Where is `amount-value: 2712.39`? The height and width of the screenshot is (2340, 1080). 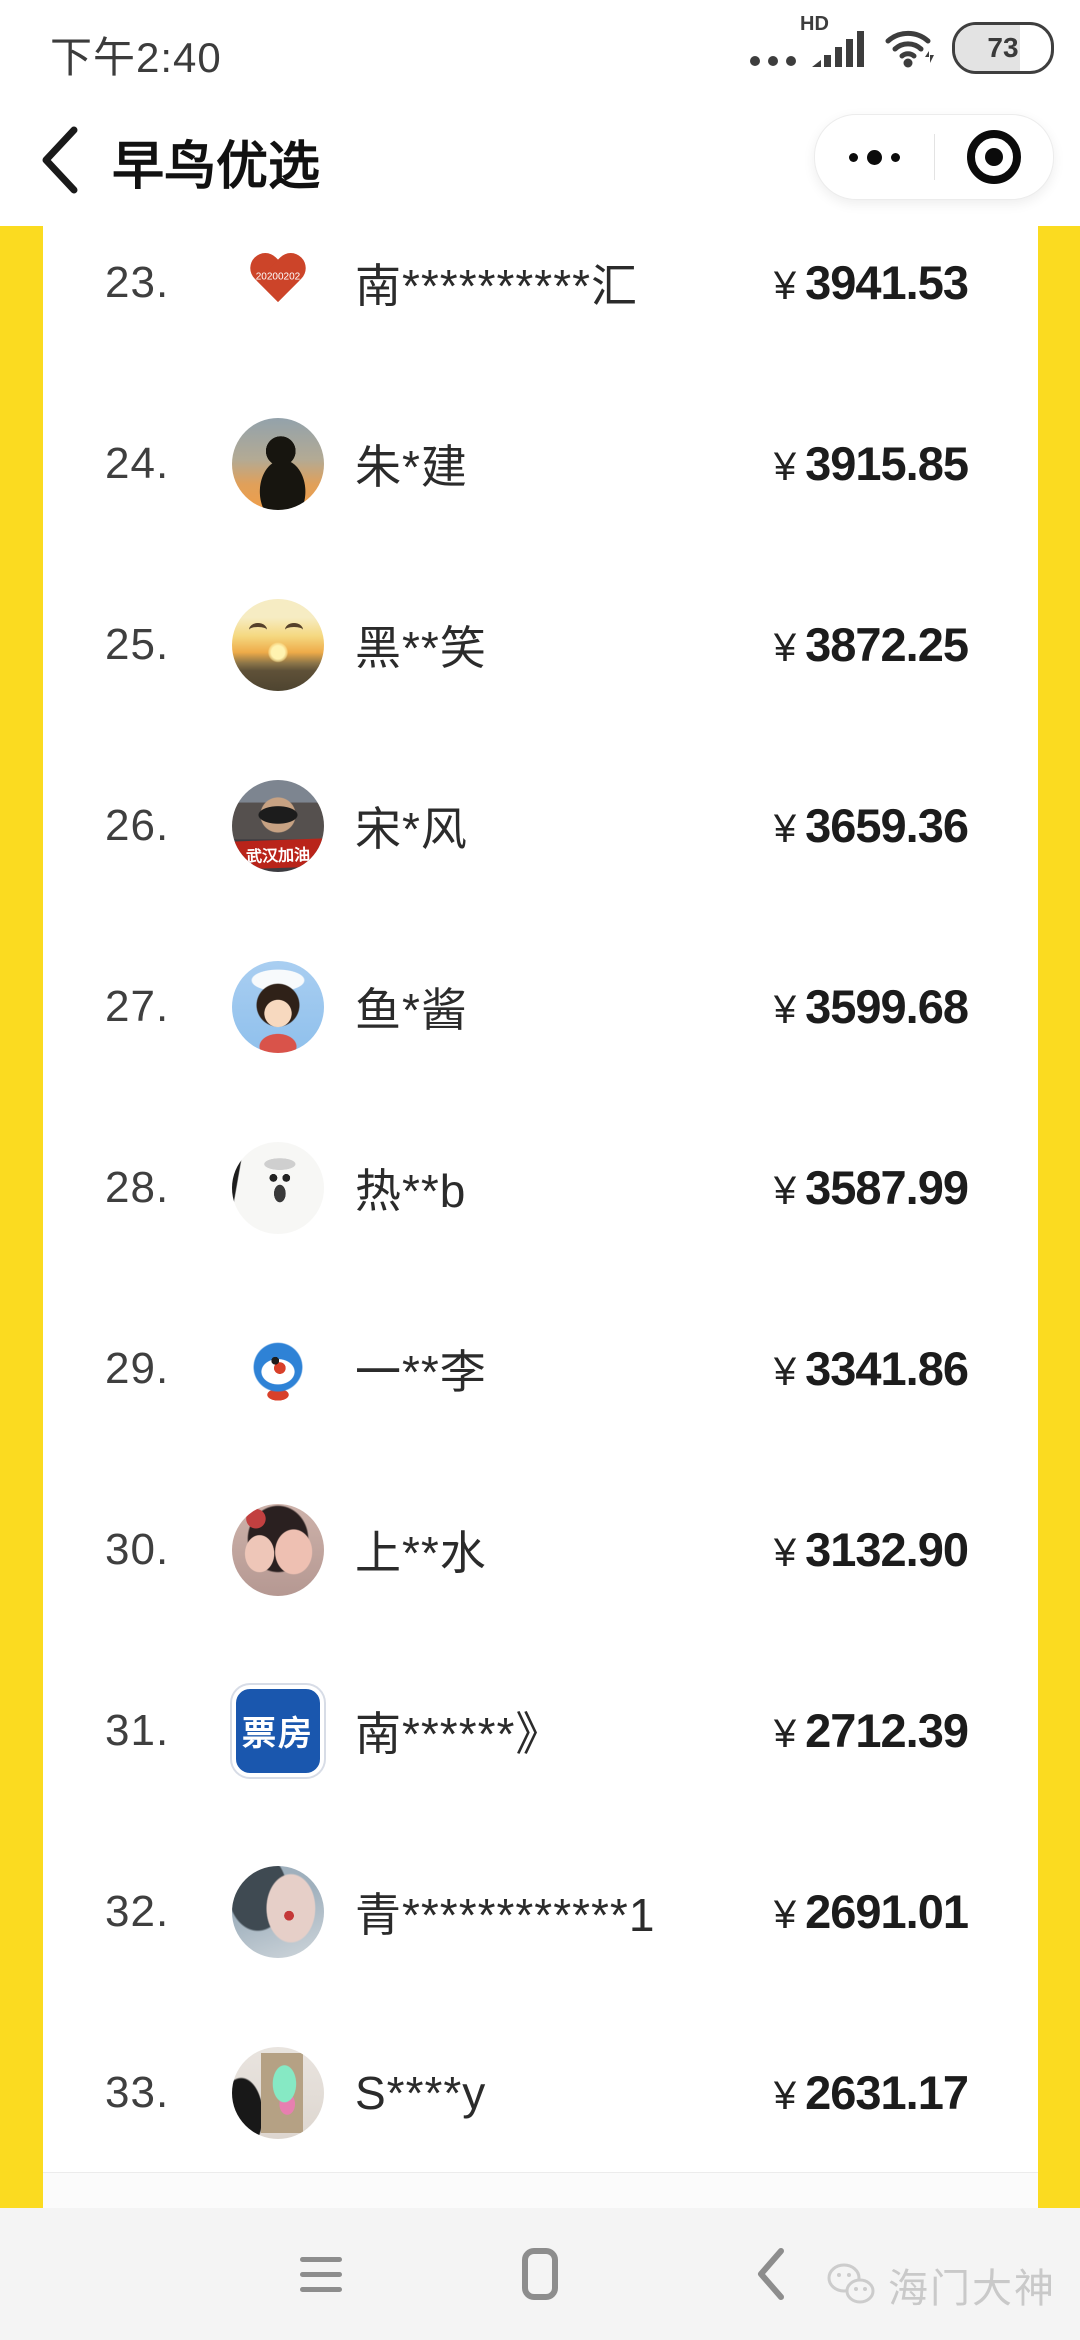
amount-value: 2712.39 is located at coordinates (887, 1730).